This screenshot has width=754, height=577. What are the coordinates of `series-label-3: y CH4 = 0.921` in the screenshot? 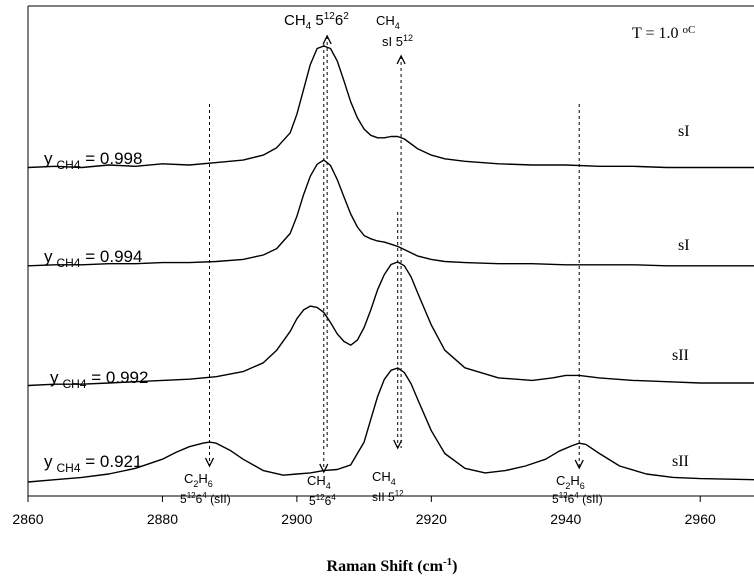 It's located at (93, 463).